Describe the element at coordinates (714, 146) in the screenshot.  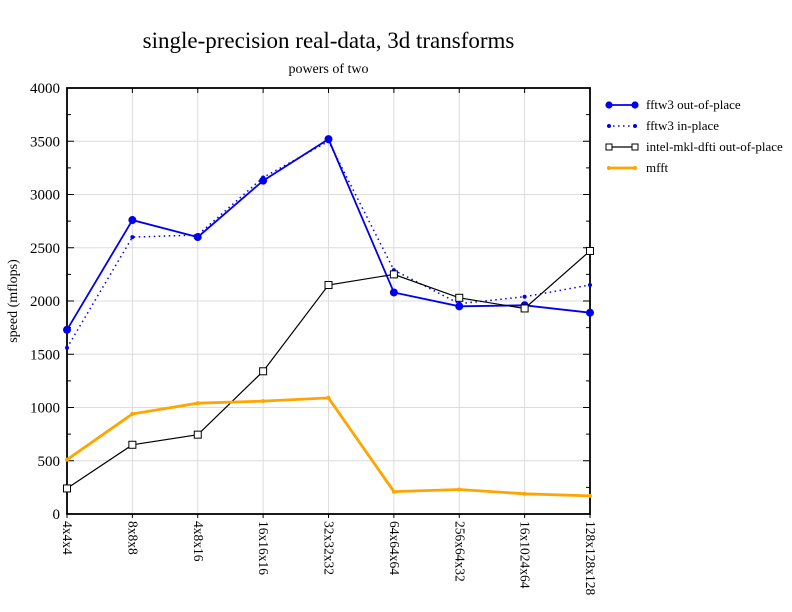
I see `legend-label: intel-mkl-dfti out-of-place` at that location.